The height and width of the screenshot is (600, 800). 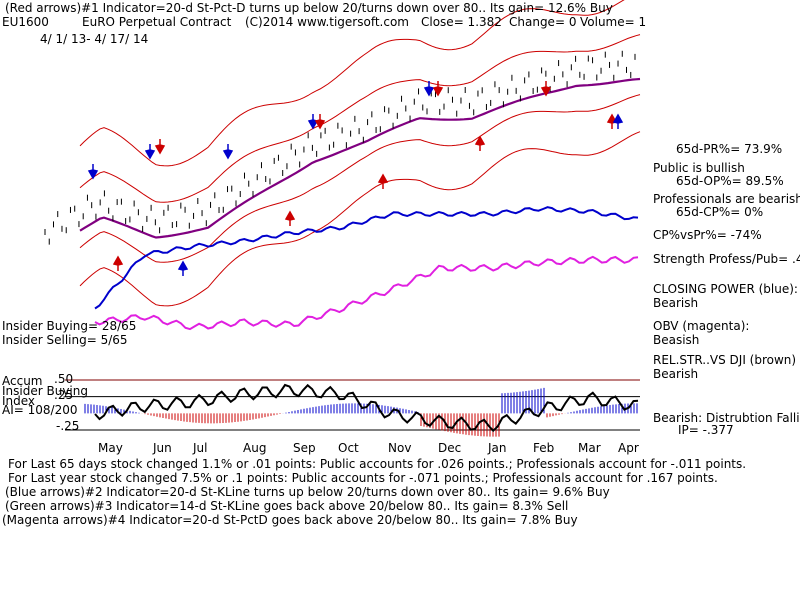 What do you see at coordinates (720, 212) in the screenshot?
I see `cp-label: 65d-CP%= 0%` at bounding box center [720, 212].